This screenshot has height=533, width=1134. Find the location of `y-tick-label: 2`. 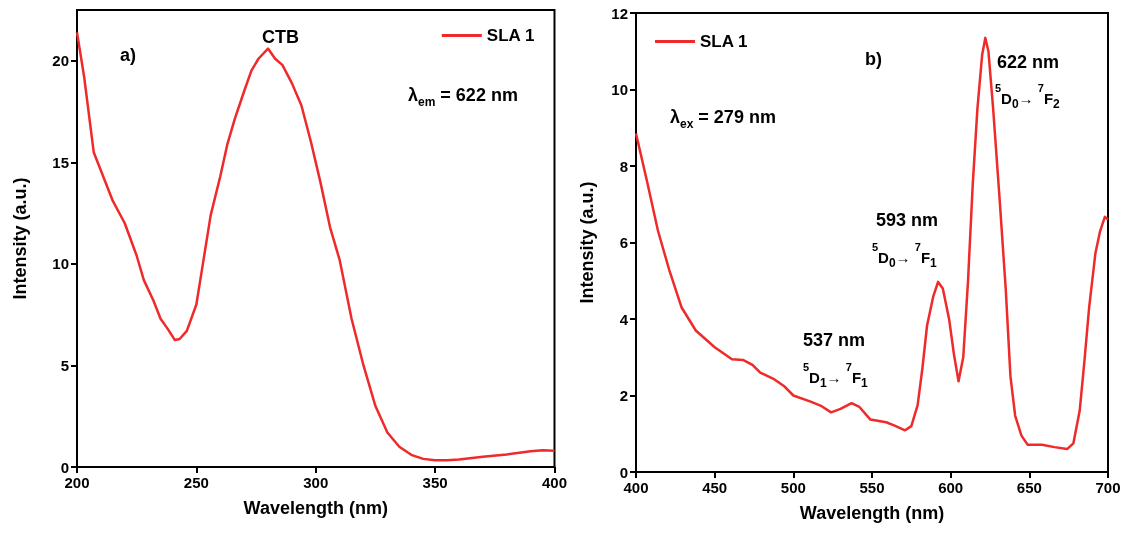

y-tick-label: 2 is located at coordinates (623, 395).